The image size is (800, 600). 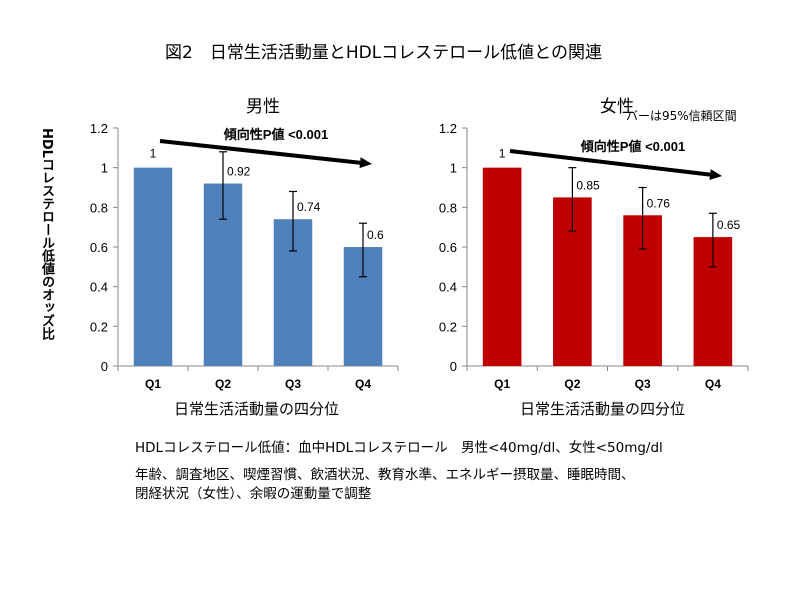 I want to click on female-trend-arrow-head, so click(x=715, y=175).